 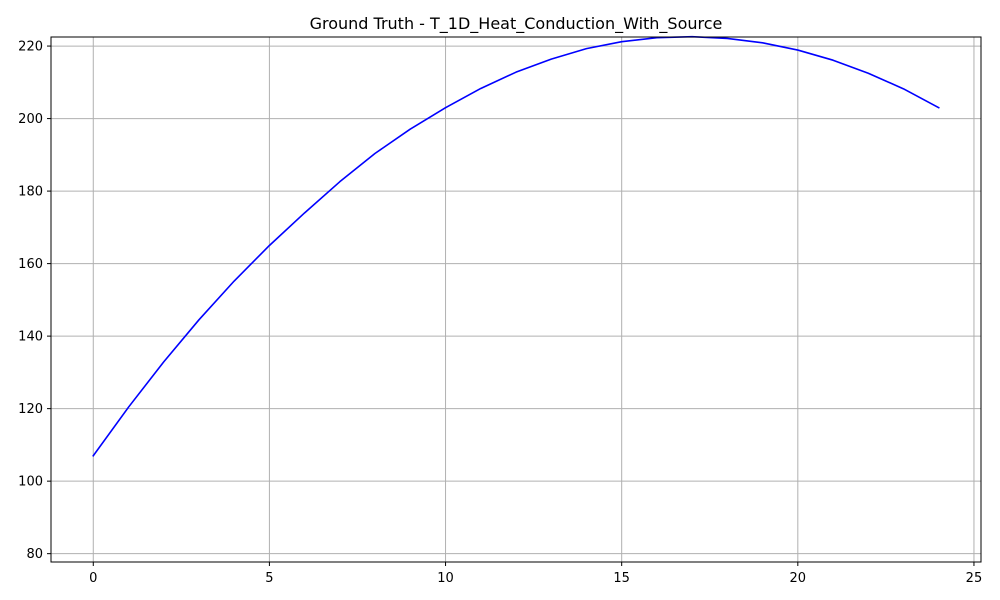 I want to click on x-axis: 0 5 10 15 20 25, so click(x=535, y=574).